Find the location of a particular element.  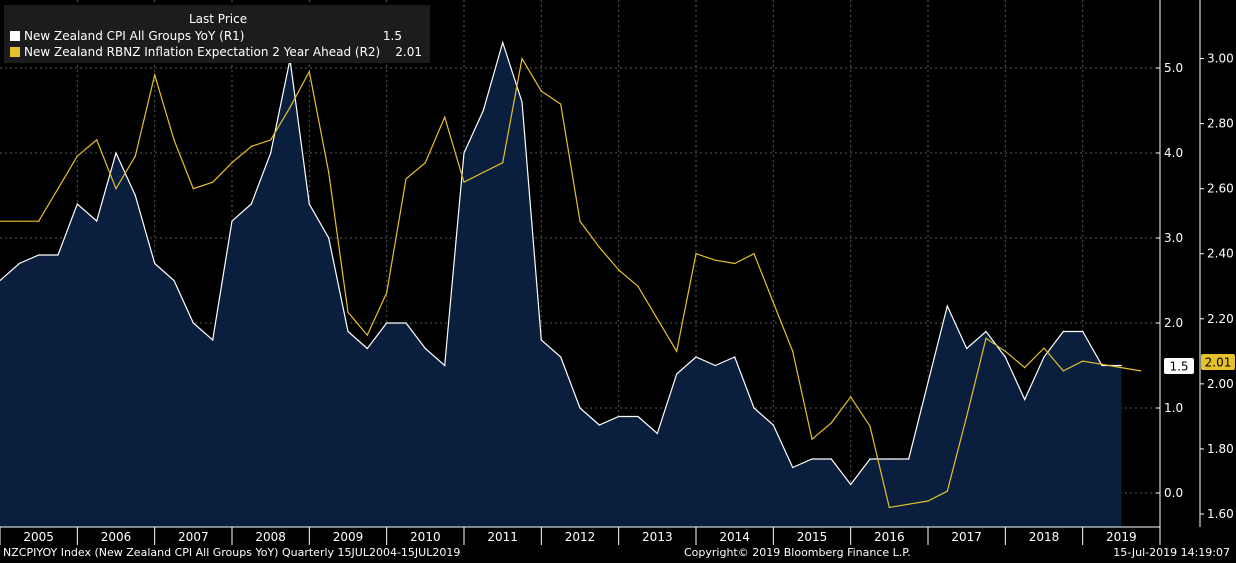

x-tick-label: 2013 is located at coordinates (657, 537).